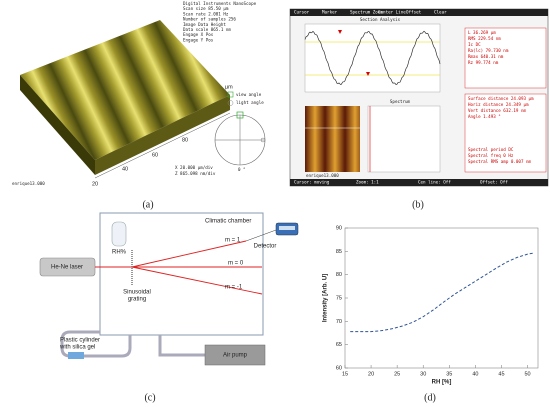 The width and height of the screenshot is (550, 407). Describe the element at coordinates (185, 140) in the screenshot. I see `axis-tick: 80` at that location.